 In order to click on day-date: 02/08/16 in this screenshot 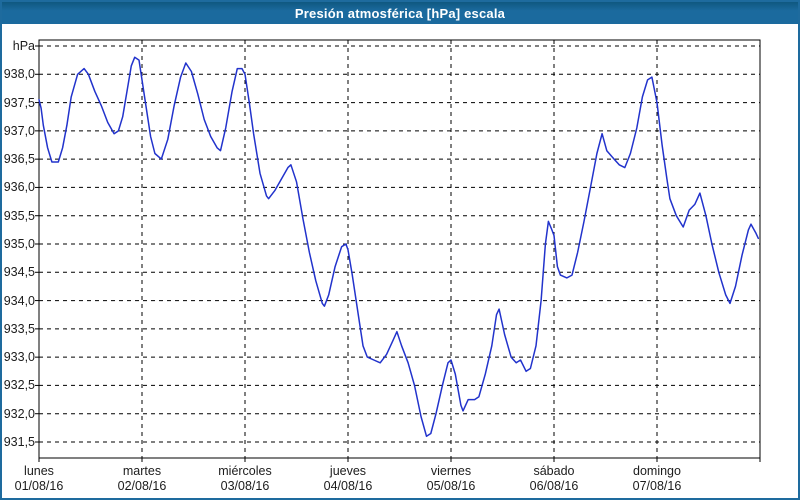, I will do `click(142, 486)`.